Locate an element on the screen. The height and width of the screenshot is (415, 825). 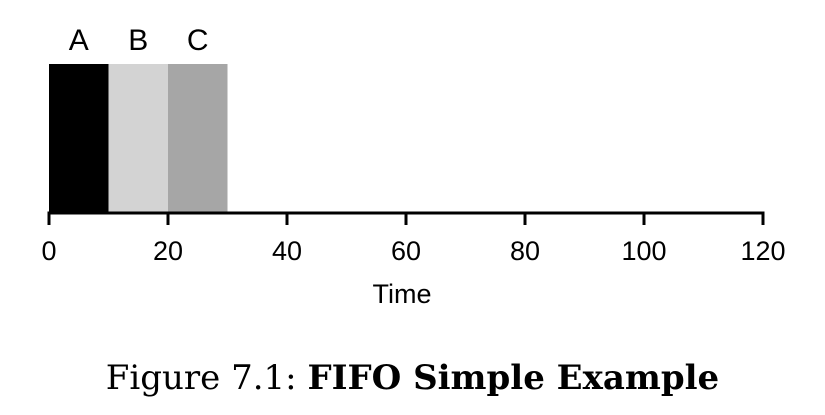
caption-prefix: Figure 7.1: is located at coordinates (206, 378).